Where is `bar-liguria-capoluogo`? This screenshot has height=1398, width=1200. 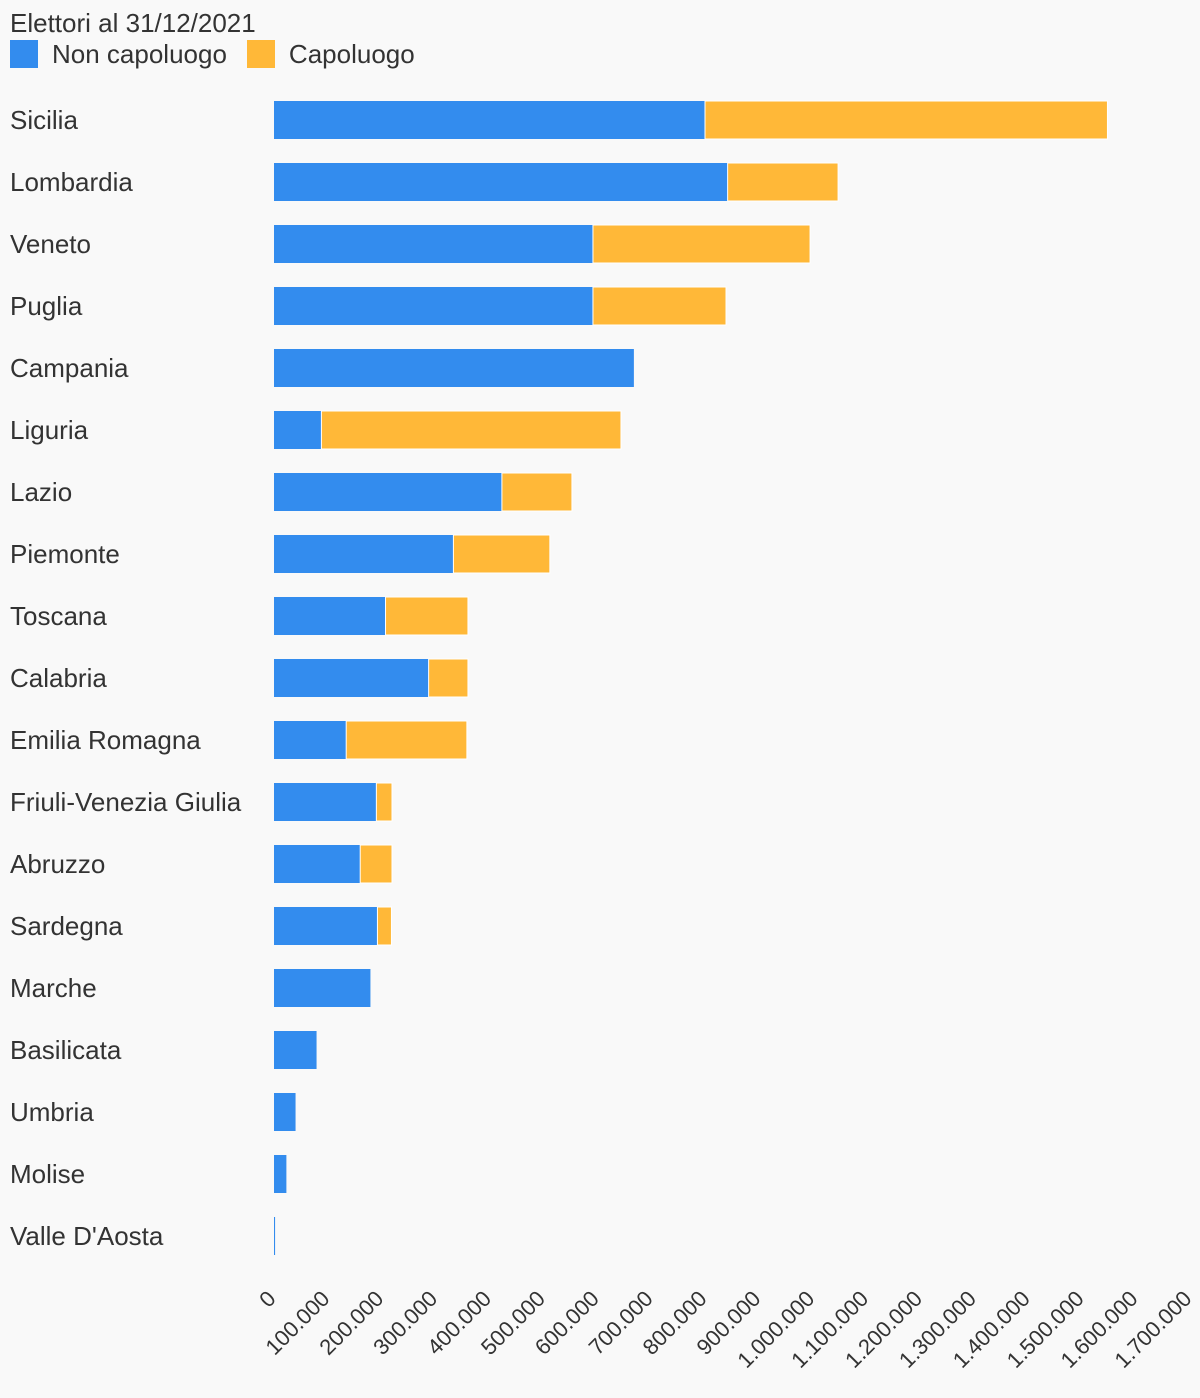 bar-liguria-capoluogo is located at coordinates (471, 430).